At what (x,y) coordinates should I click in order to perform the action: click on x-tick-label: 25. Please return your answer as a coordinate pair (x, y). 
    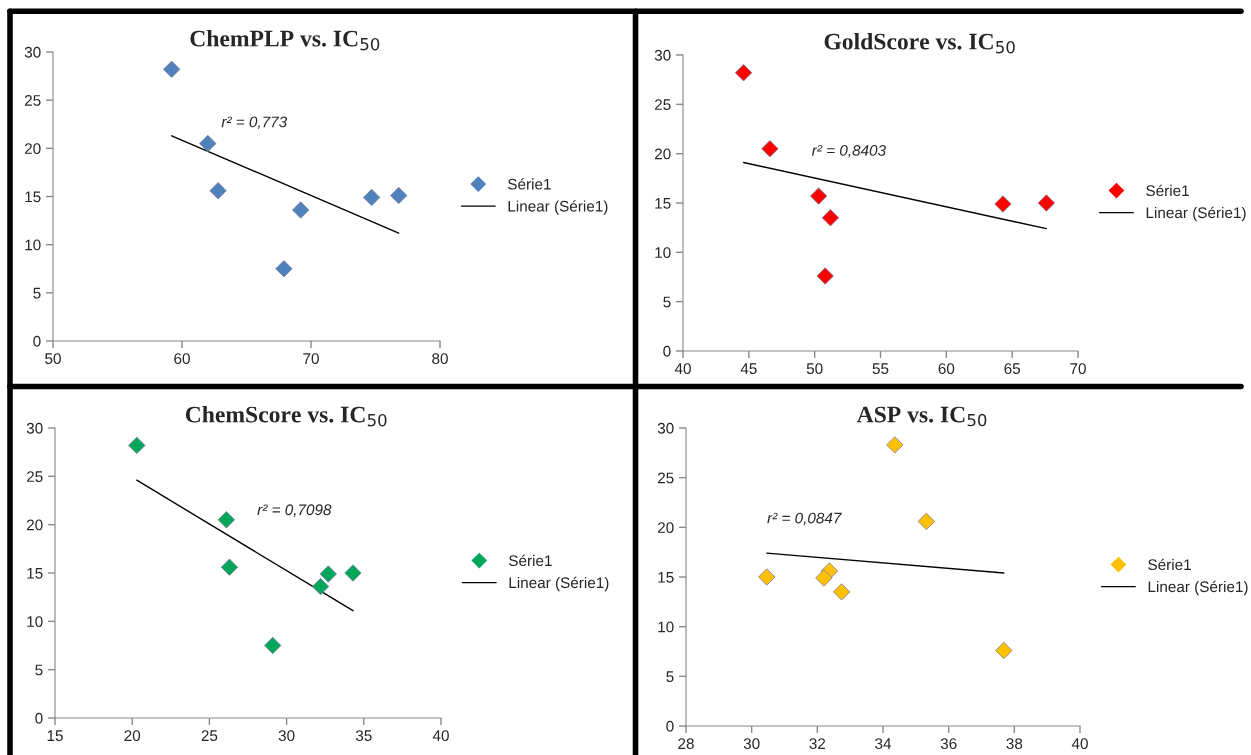
    Looking at the image, I should click on (209, 736).